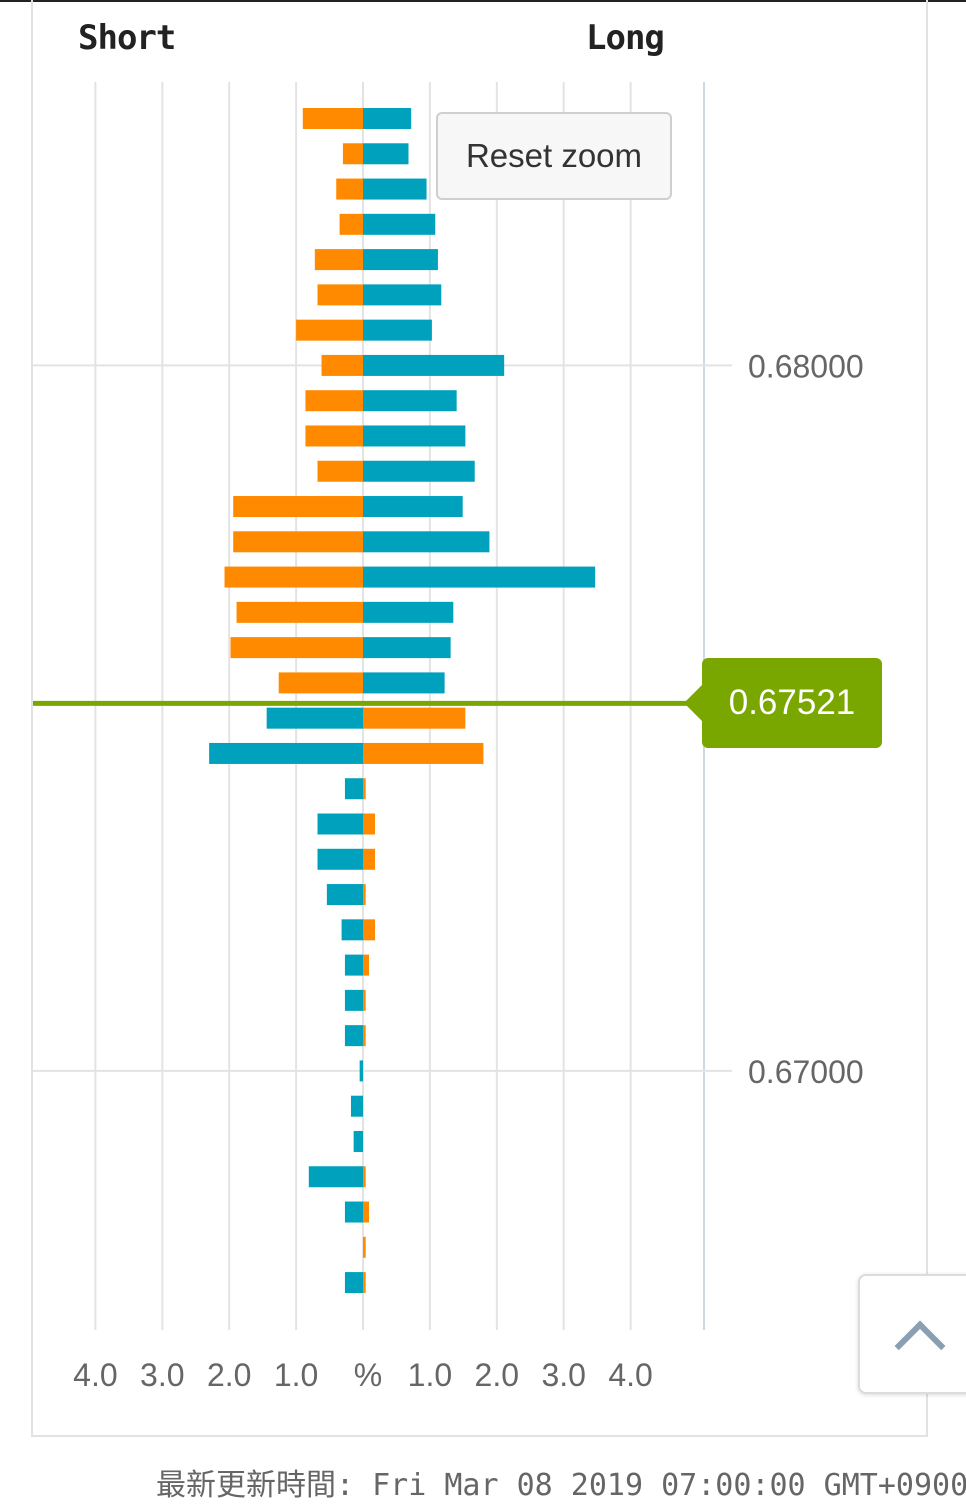 The image size is (966, 1504). I want to click on current-price-badge: 0.67521, so click(783, 703).